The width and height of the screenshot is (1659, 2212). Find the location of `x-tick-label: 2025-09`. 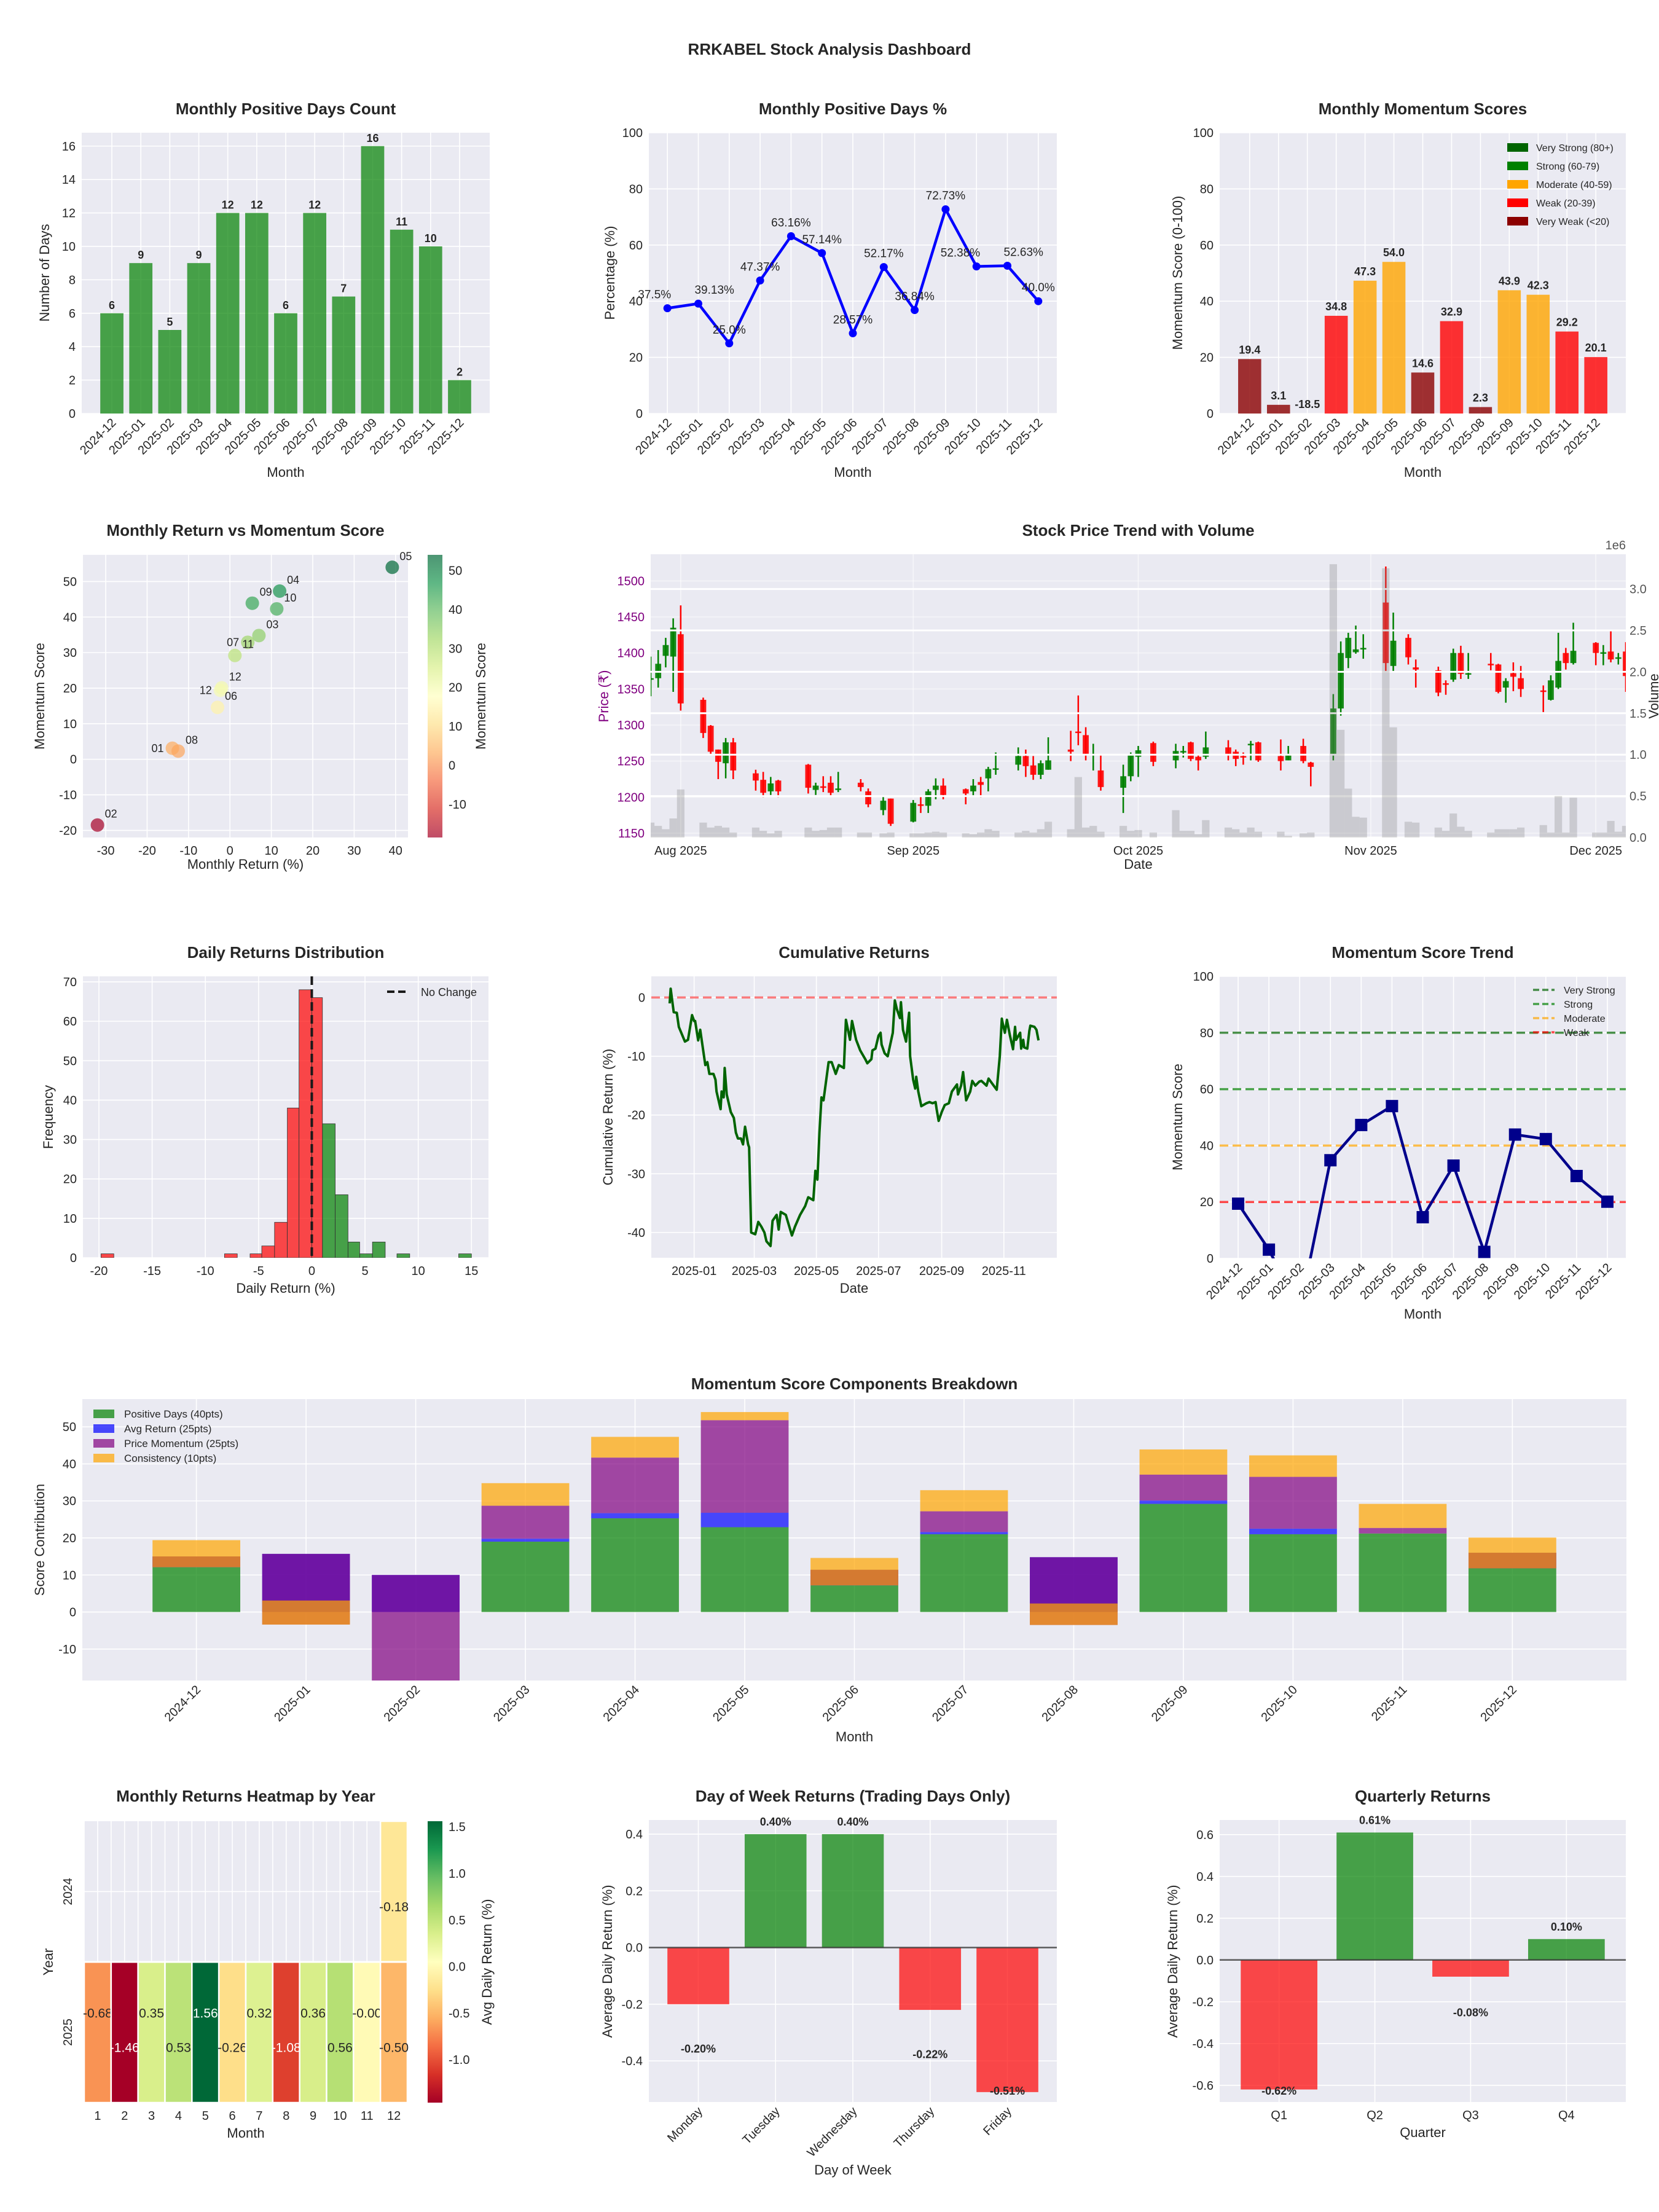

x-tick-label: 2025-09 is located at coordinates (1169, 1703).